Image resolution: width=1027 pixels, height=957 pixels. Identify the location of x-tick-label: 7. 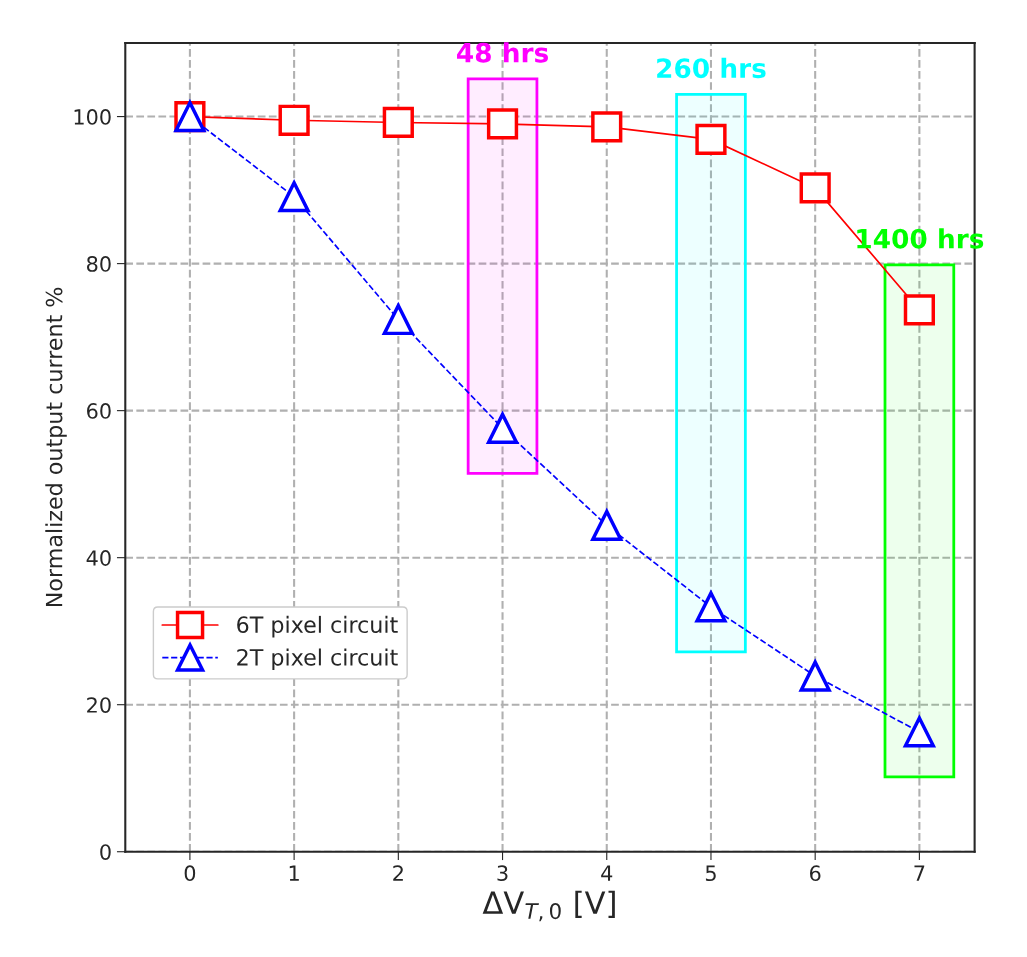
(919, 873).